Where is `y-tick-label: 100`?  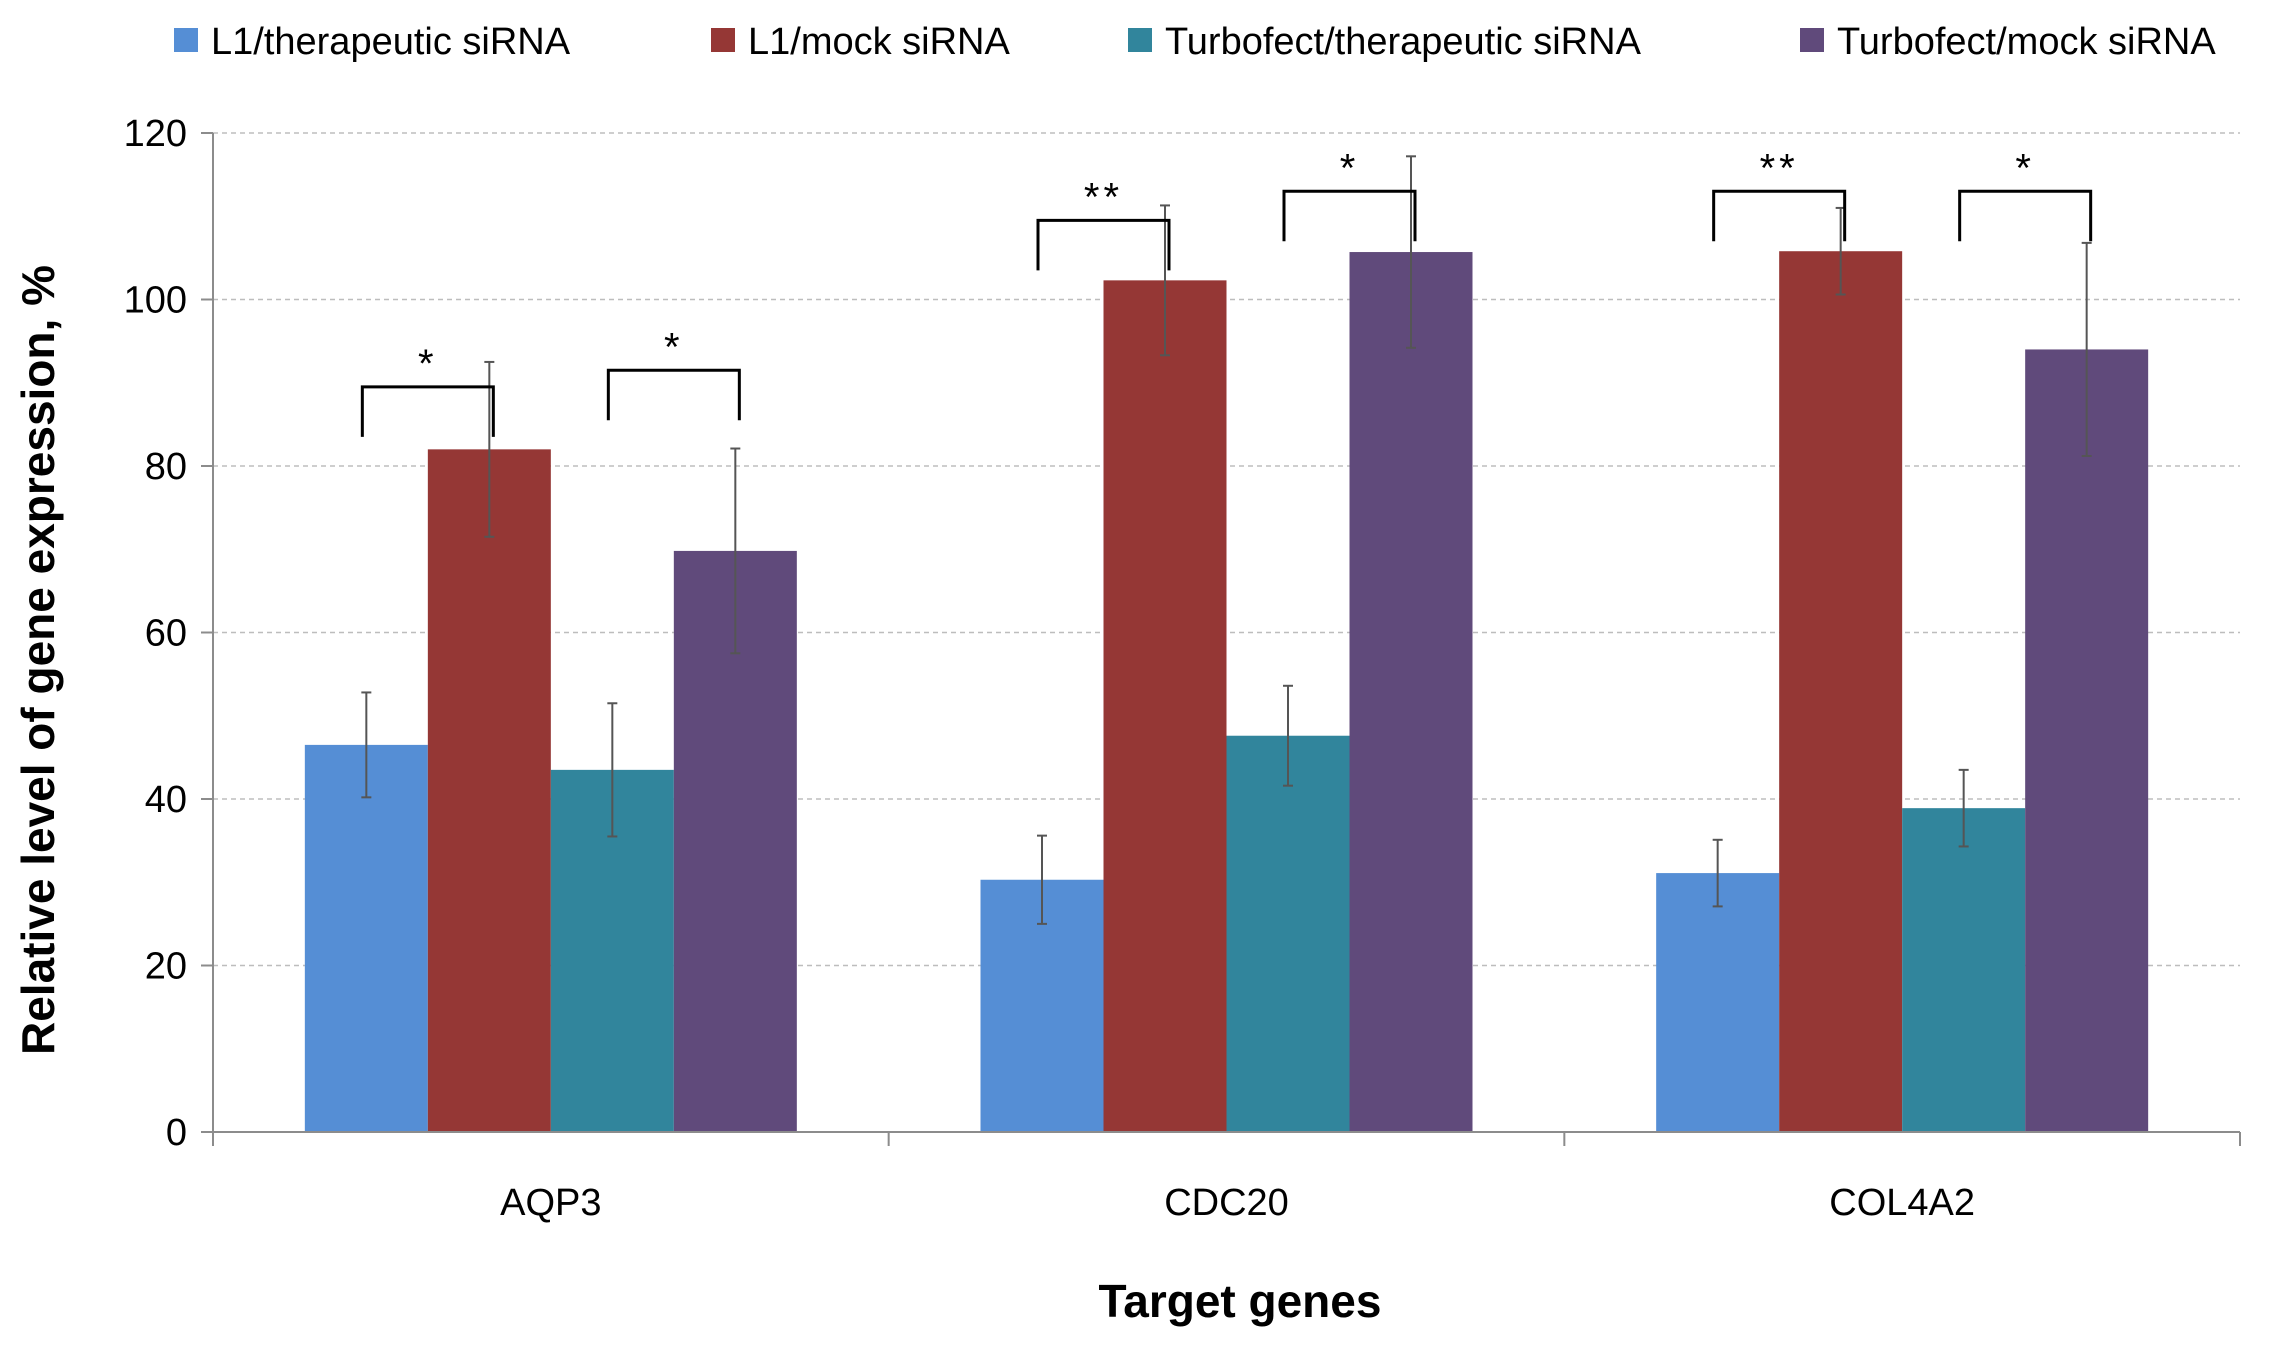 y-tick-label: 100 is located at coordinates (155, 301).